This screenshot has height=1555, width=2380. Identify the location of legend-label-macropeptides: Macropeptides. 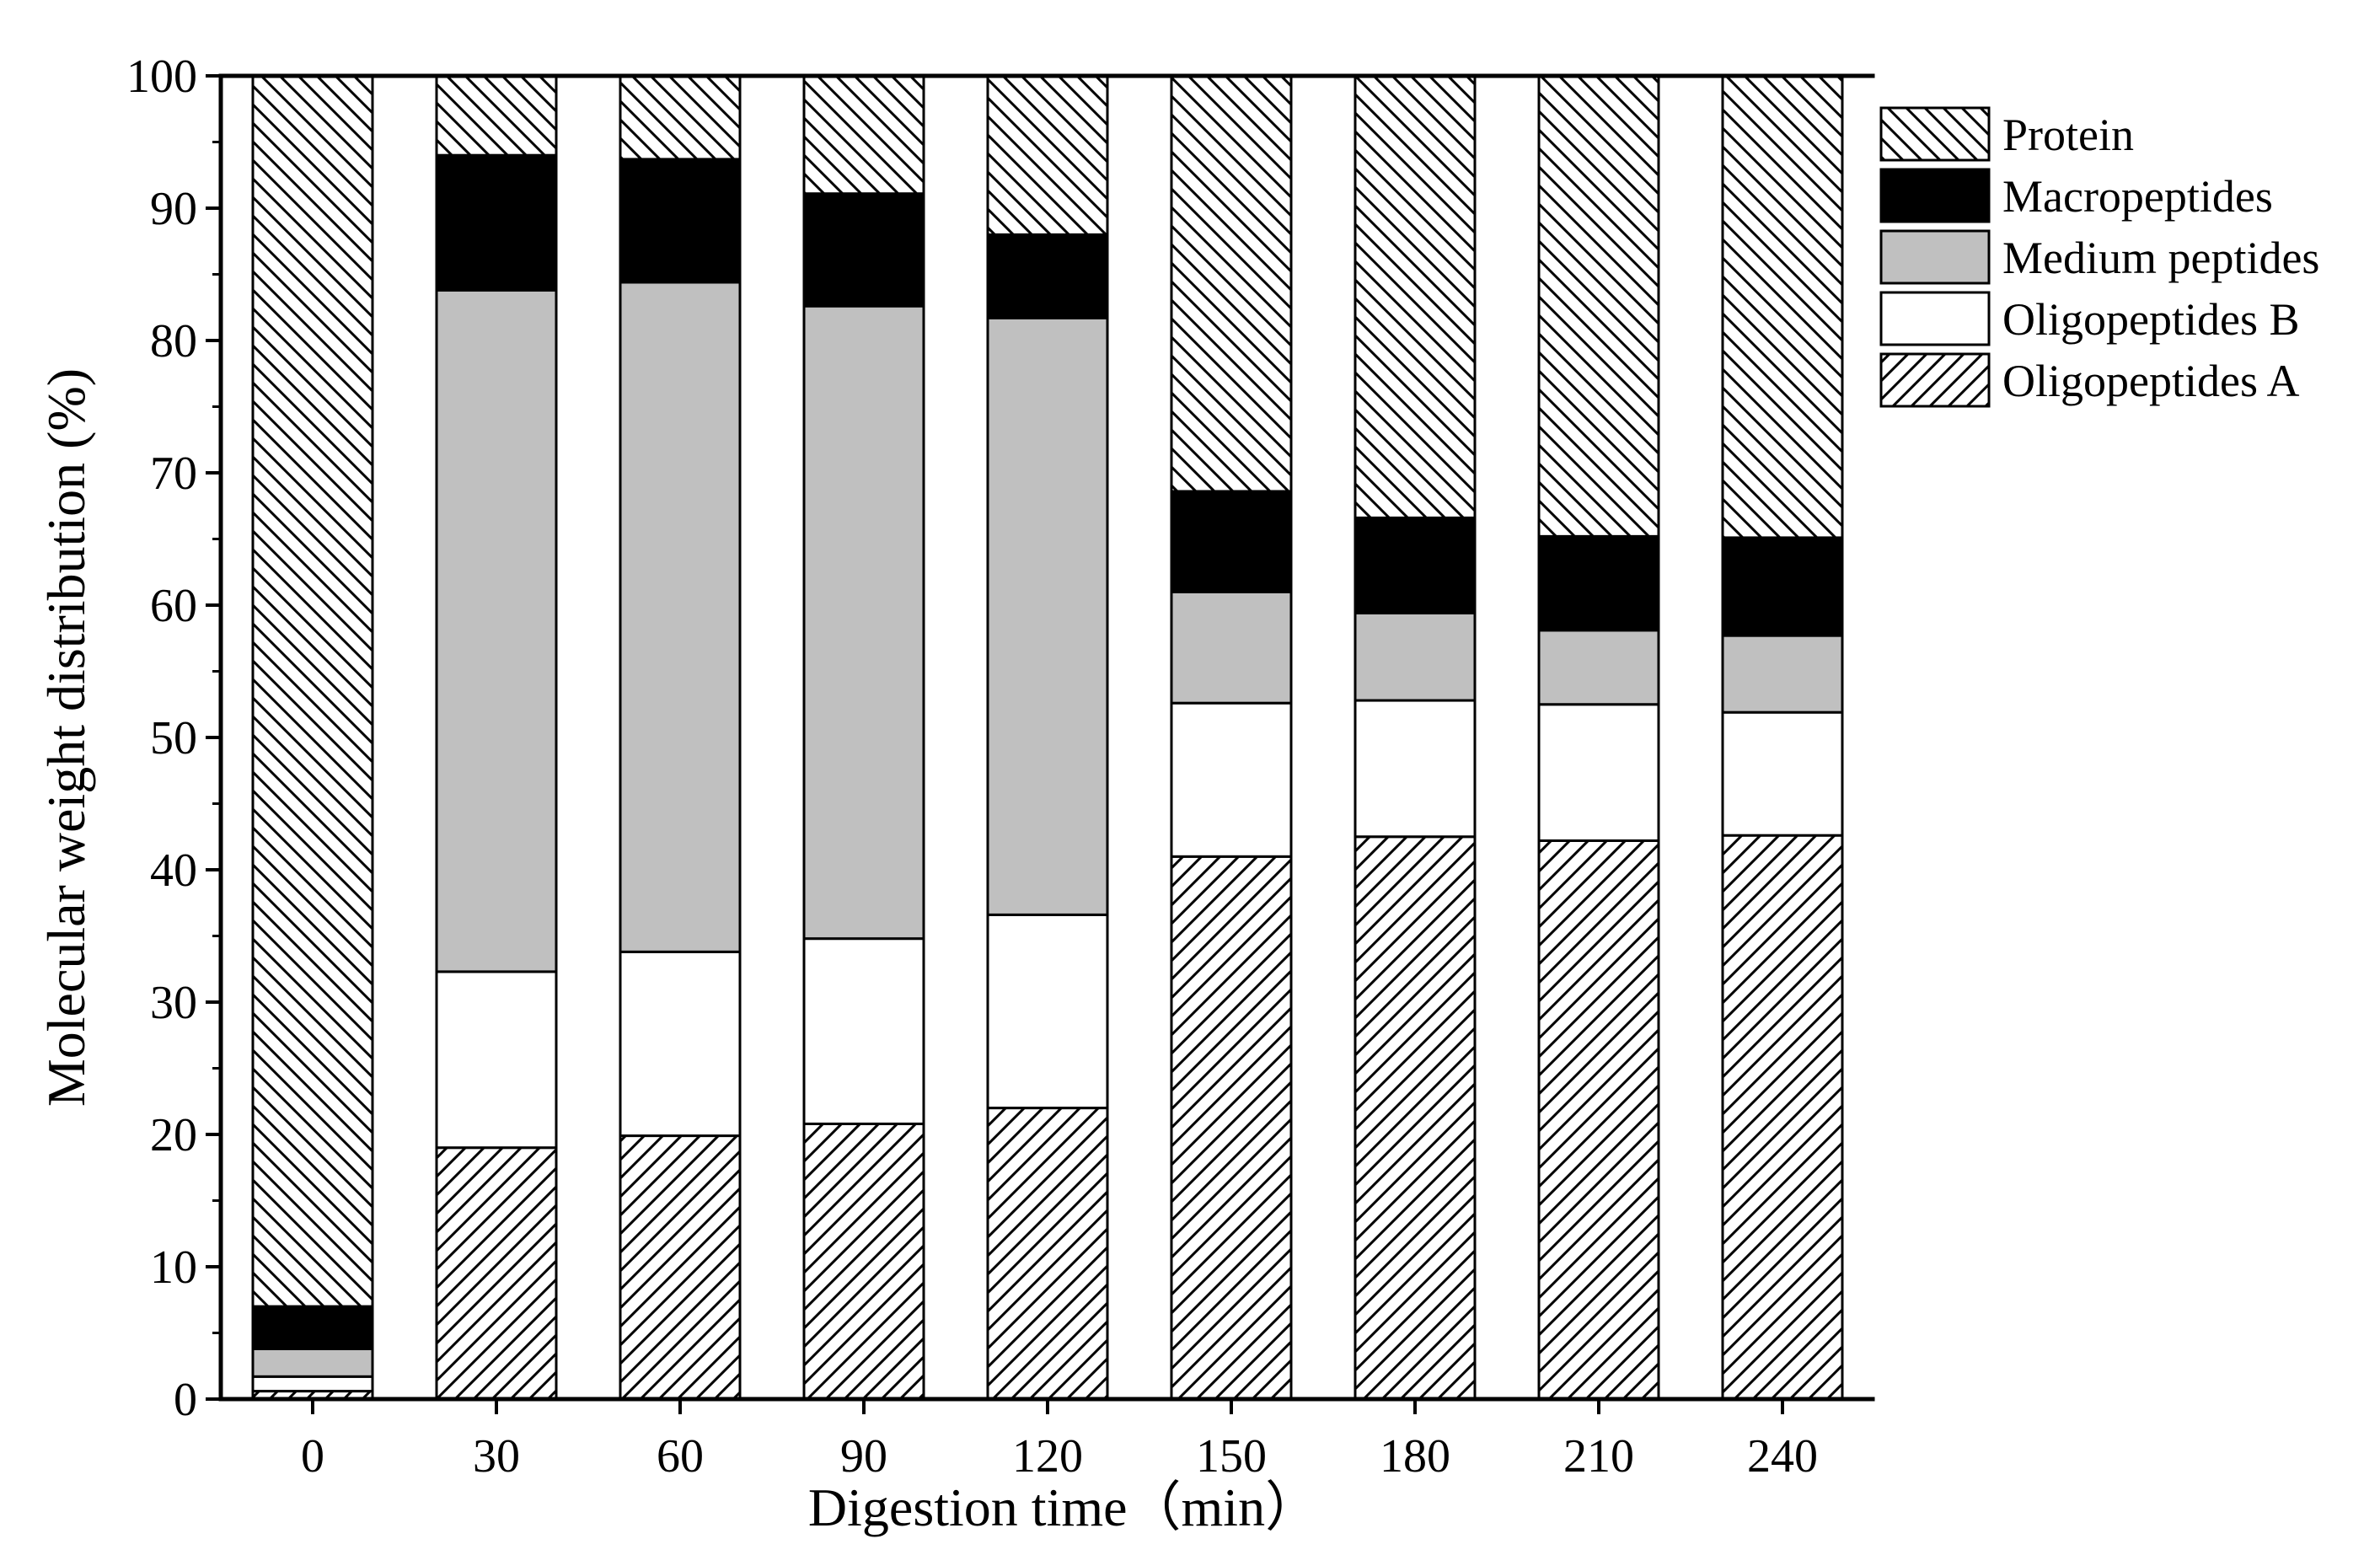
(2137, 196).